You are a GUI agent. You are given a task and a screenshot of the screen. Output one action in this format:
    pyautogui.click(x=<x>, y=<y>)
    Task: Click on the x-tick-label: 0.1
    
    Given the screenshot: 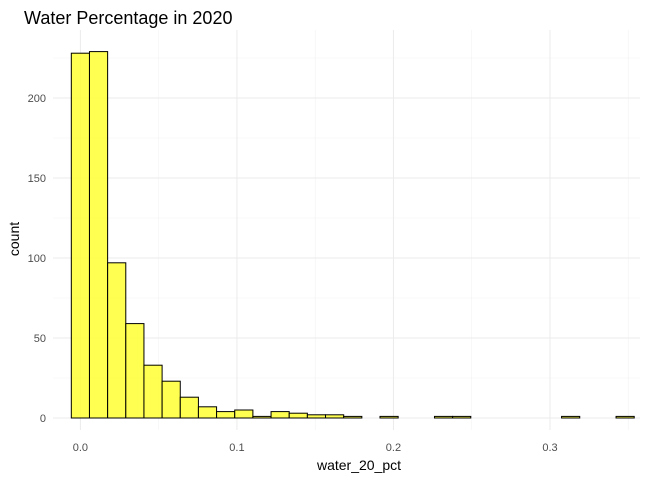 What is the action you would take?
    pyautogui.click(x=236, y=448)
    